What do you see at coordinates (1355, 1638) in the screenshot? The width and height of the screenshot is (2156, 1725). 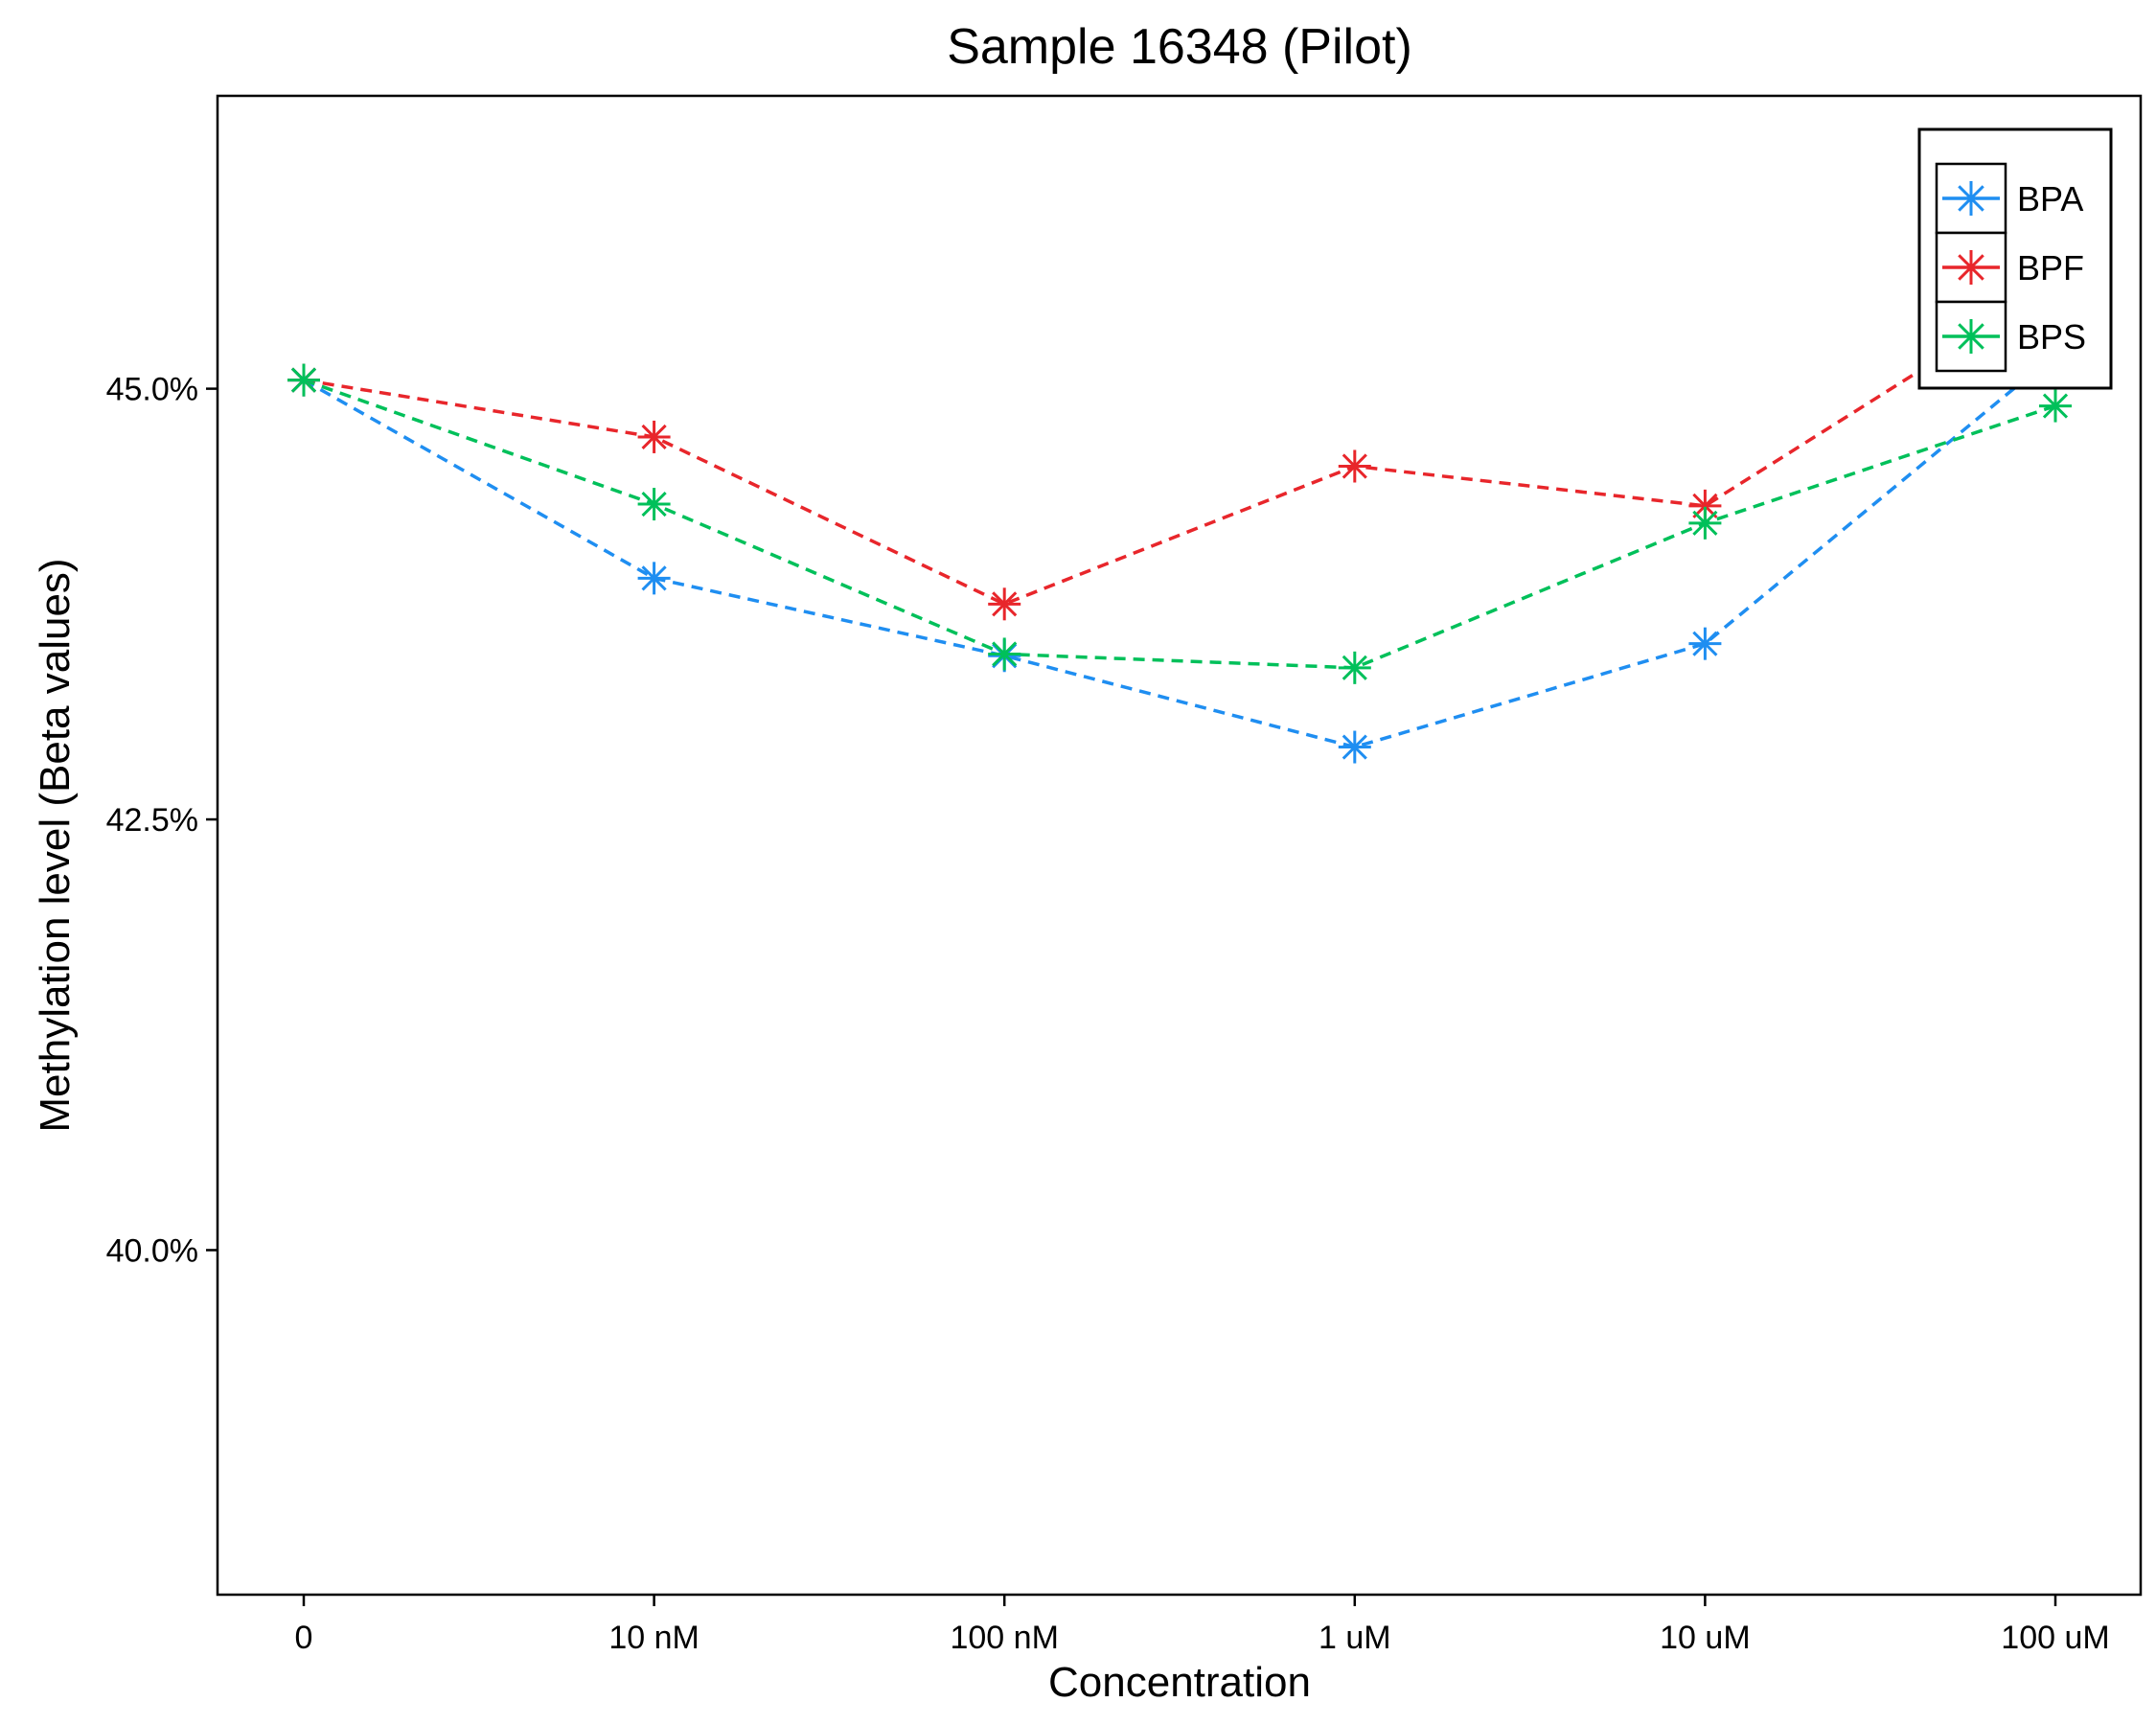 I see `x-tick-label: 1 uM` at bounding box center [1355, 1638].